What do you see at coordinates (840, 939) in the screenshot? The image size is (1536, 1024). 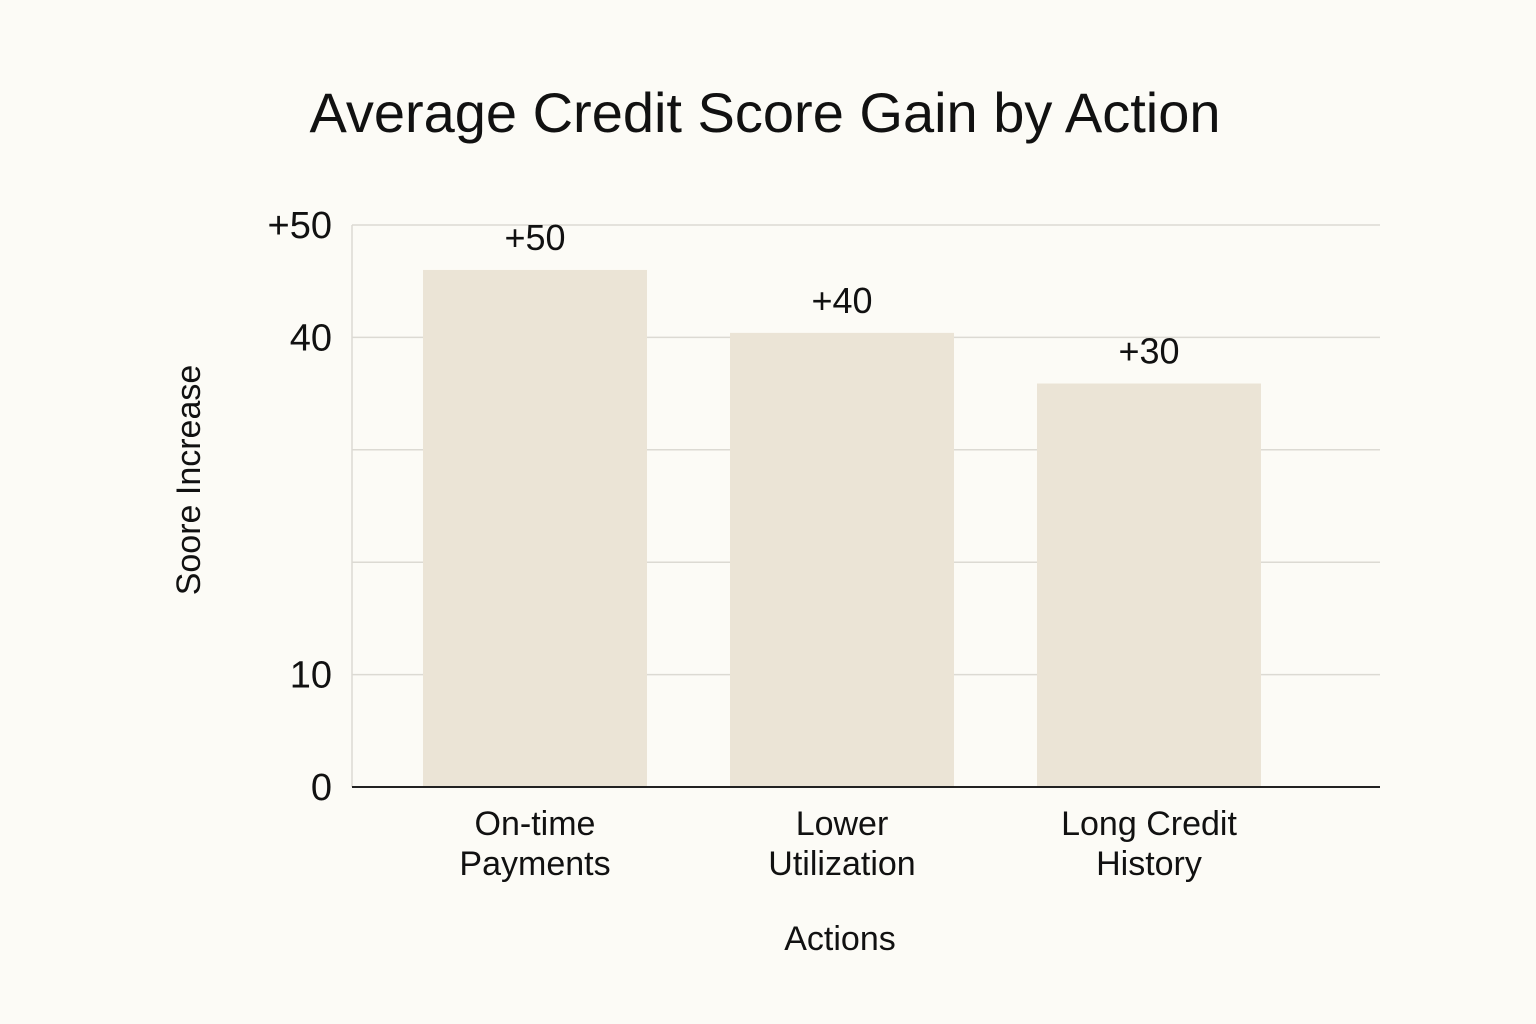 I see `x-axis-title: Actions` at bounding box center [840, 939].